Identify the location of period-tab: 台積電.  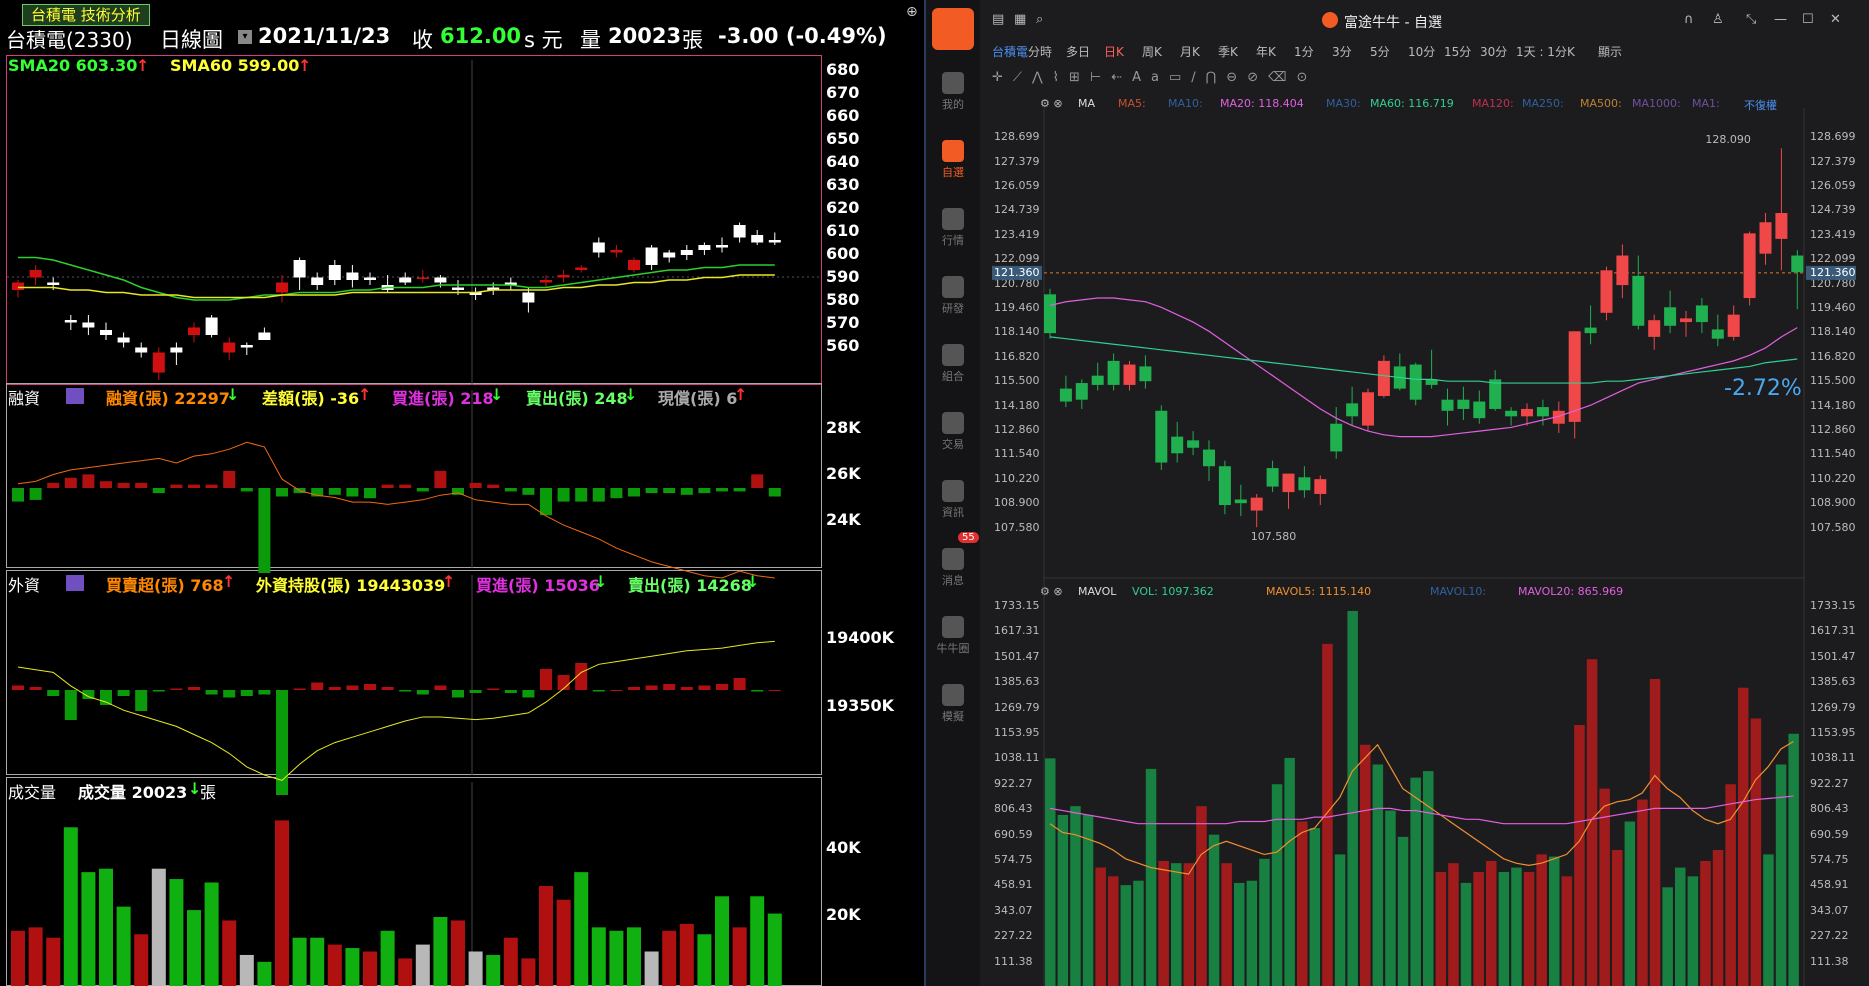
(1010, 52).